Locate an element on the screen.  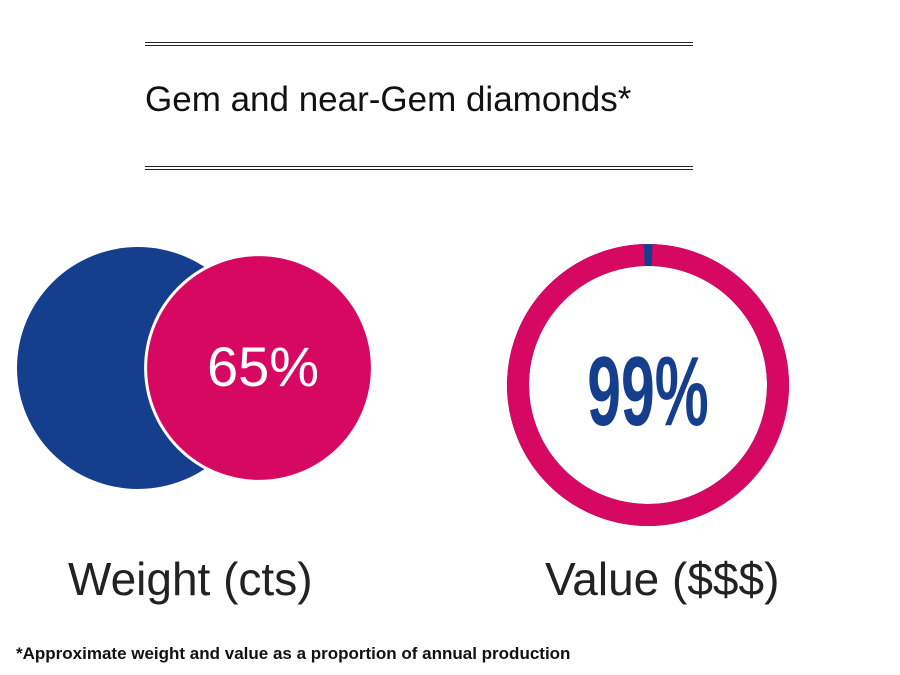
weight-share-circle is located at coordinates (259, 368).